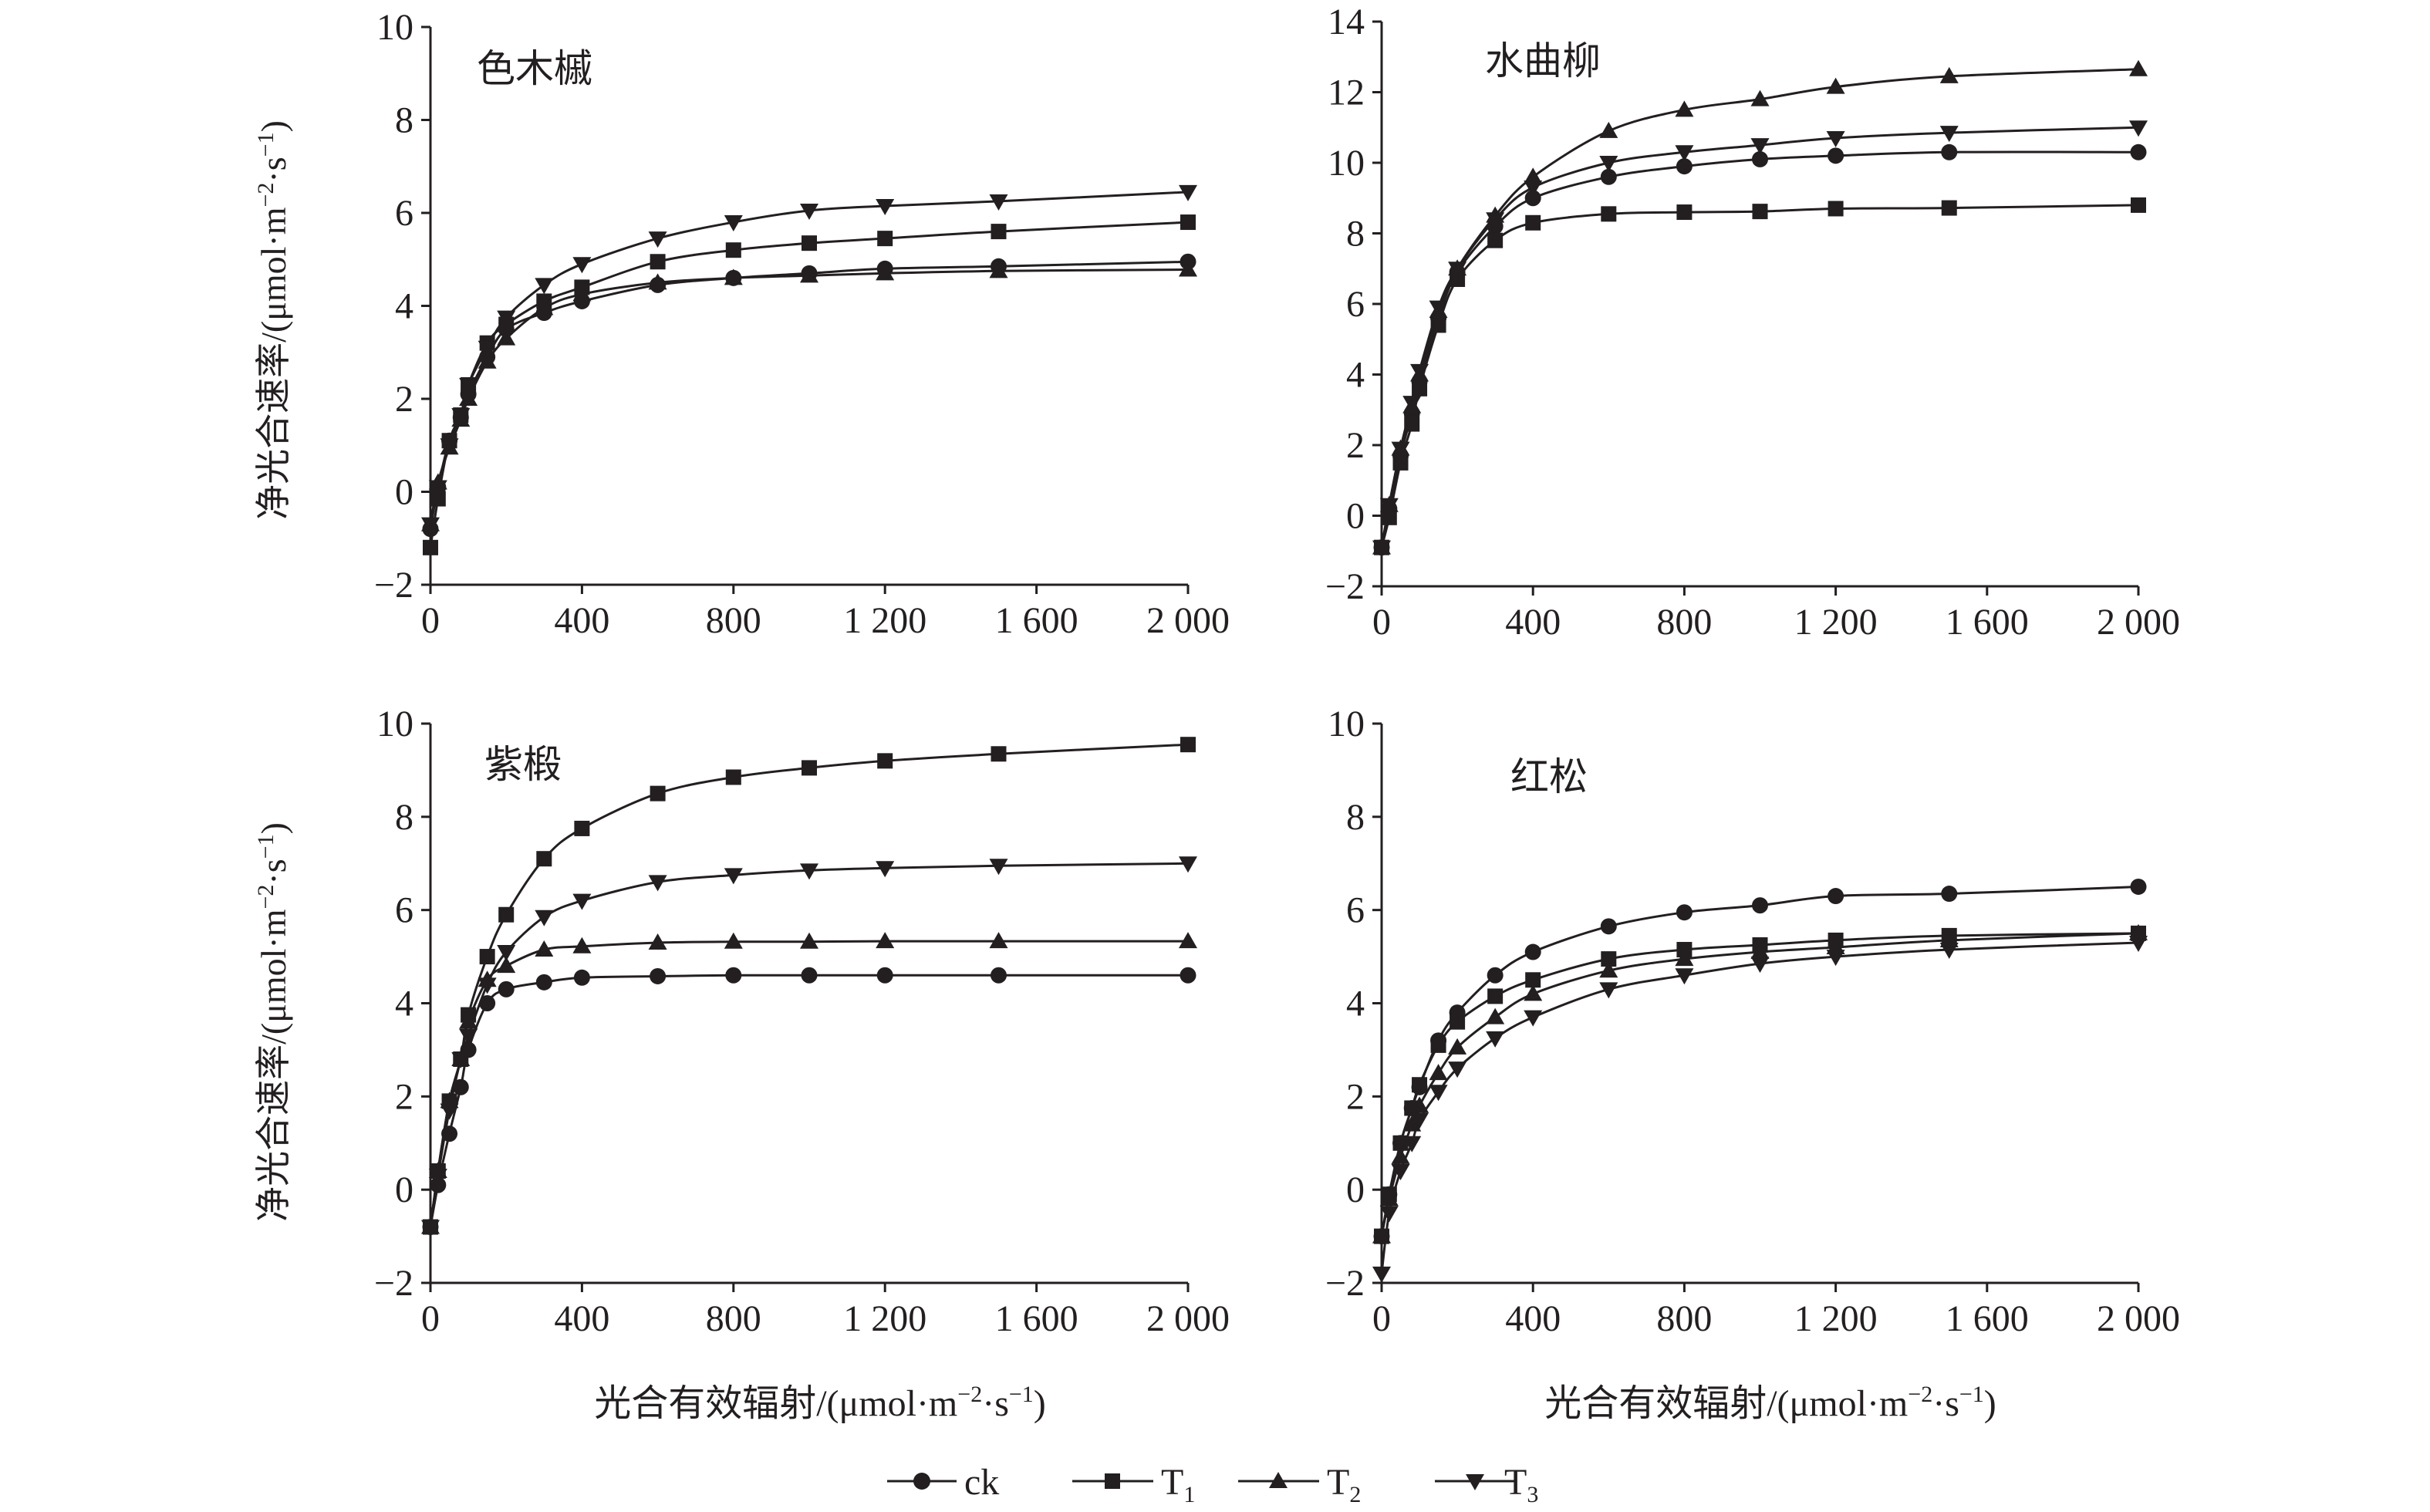  I want to click on y-tick-label: 12, so click(1347, 93).